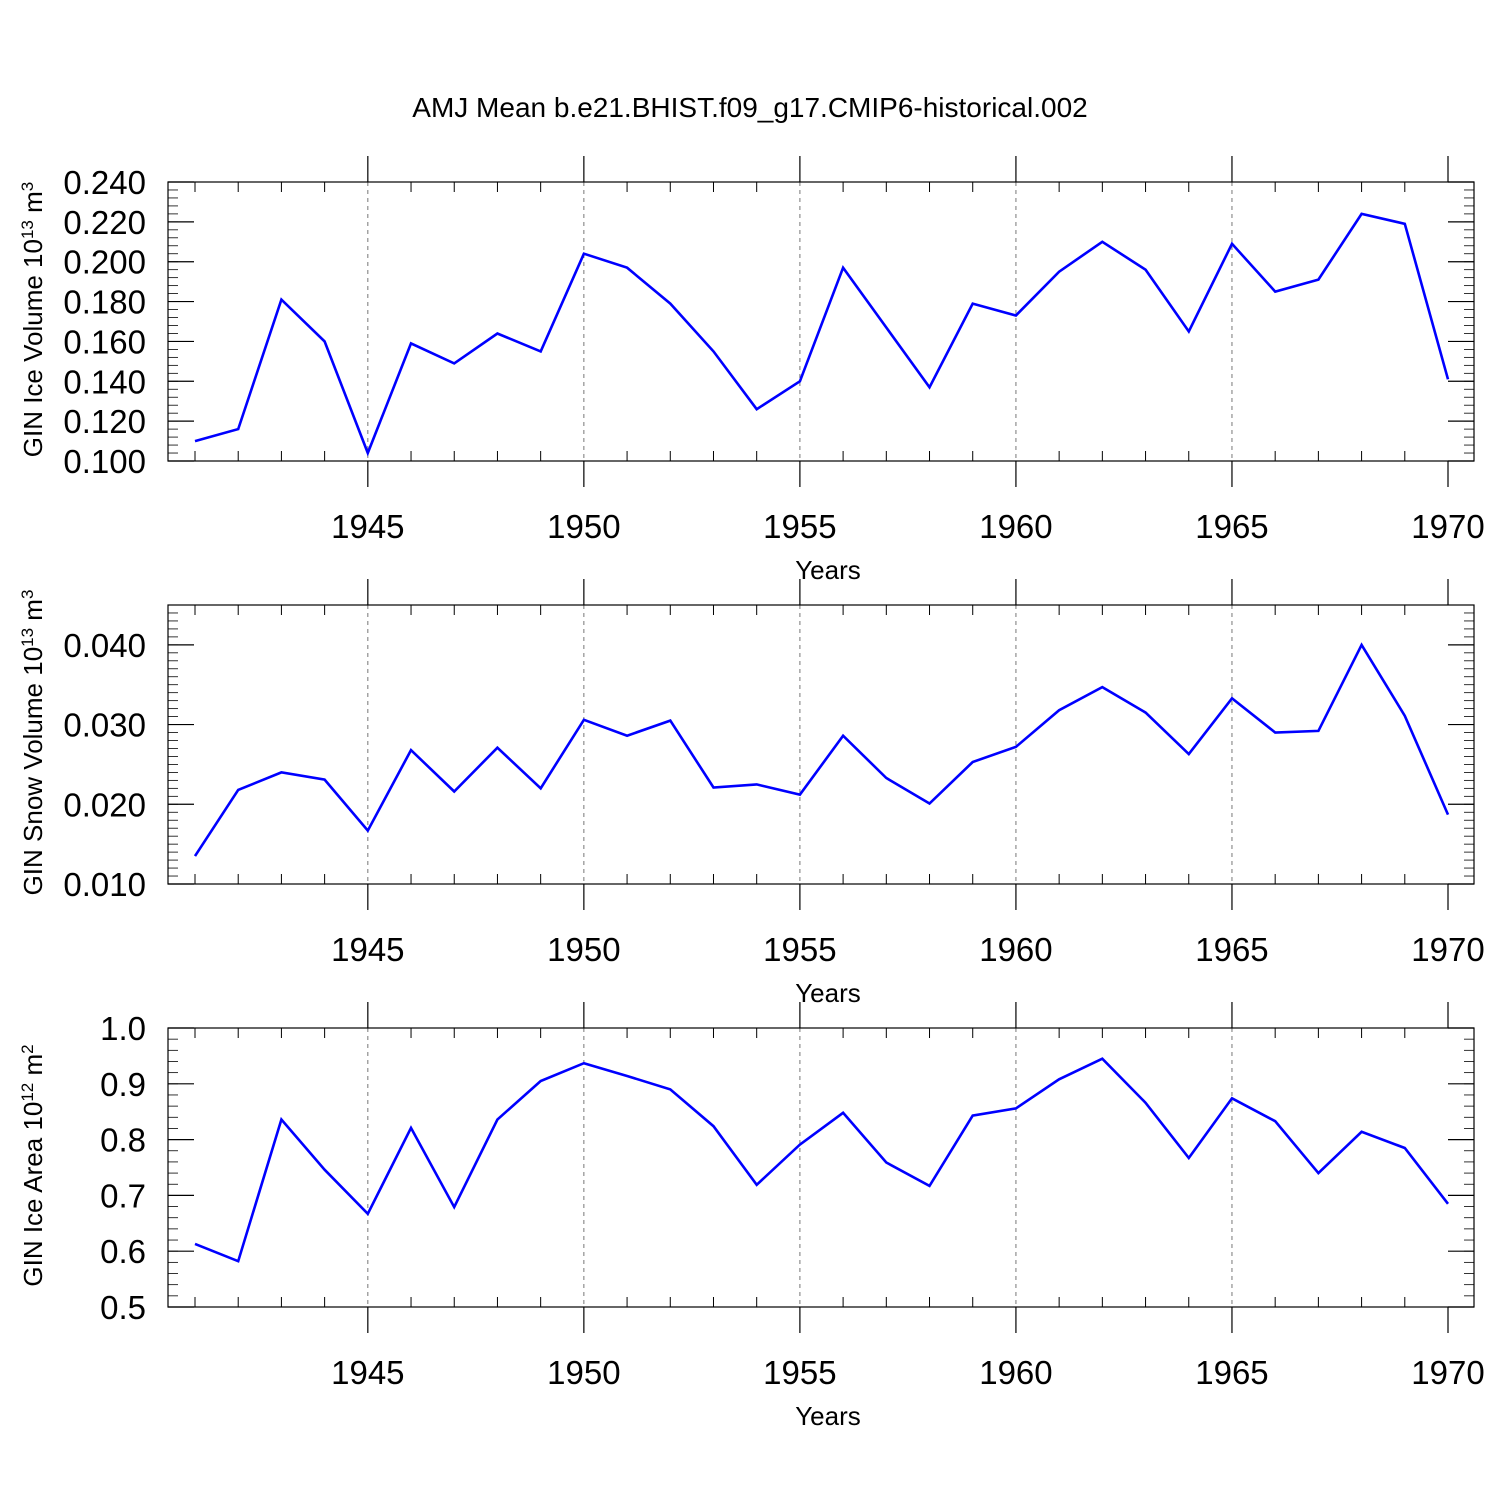 The width and height of the screenshot is (1500, 1505). Describe the element at coordinates (104, 302) in the screenshot. I see `y-tick-label: 0.180` at that location.